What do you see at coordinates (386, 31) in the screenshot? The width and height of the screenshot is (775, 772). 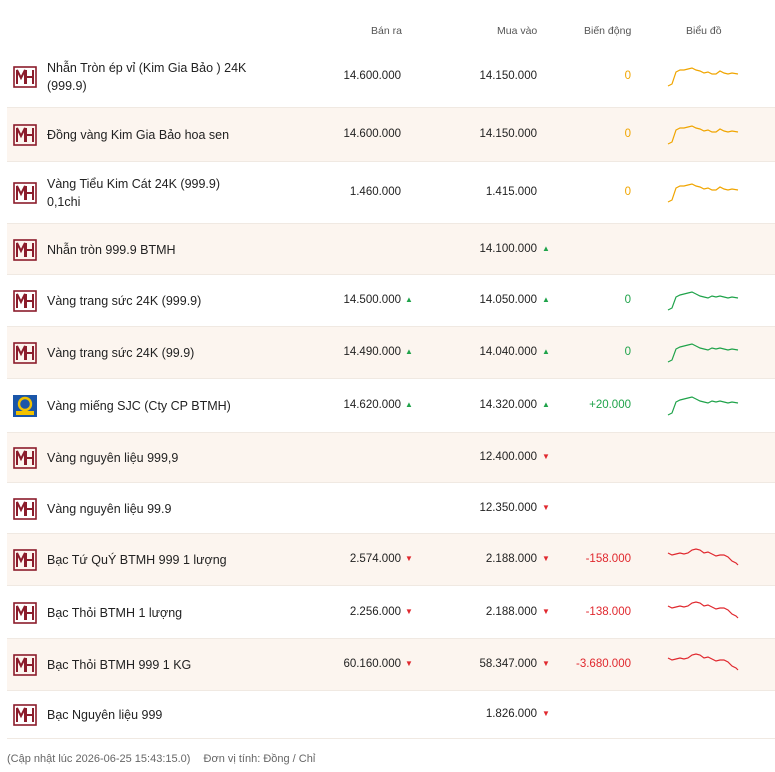 I see `column-header-sell: Bán ra` at bounding box center [386, 31].